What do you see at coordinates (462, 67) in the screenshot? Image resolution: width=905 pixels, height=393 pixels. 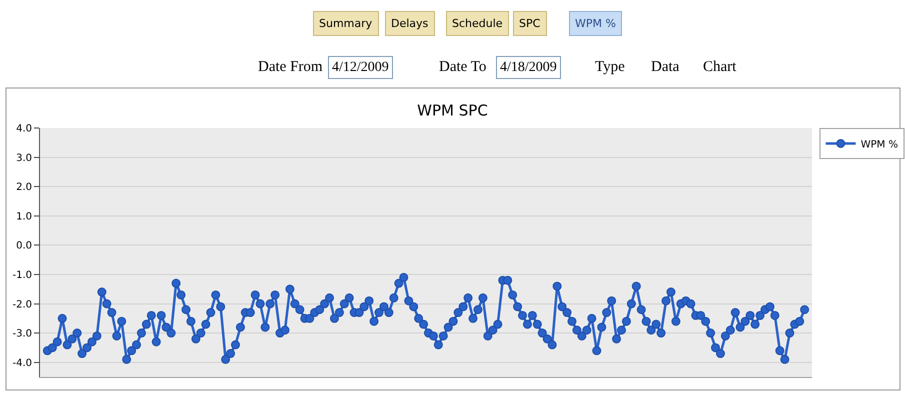 I see `text: Date To` at bounding box center [462, 67].